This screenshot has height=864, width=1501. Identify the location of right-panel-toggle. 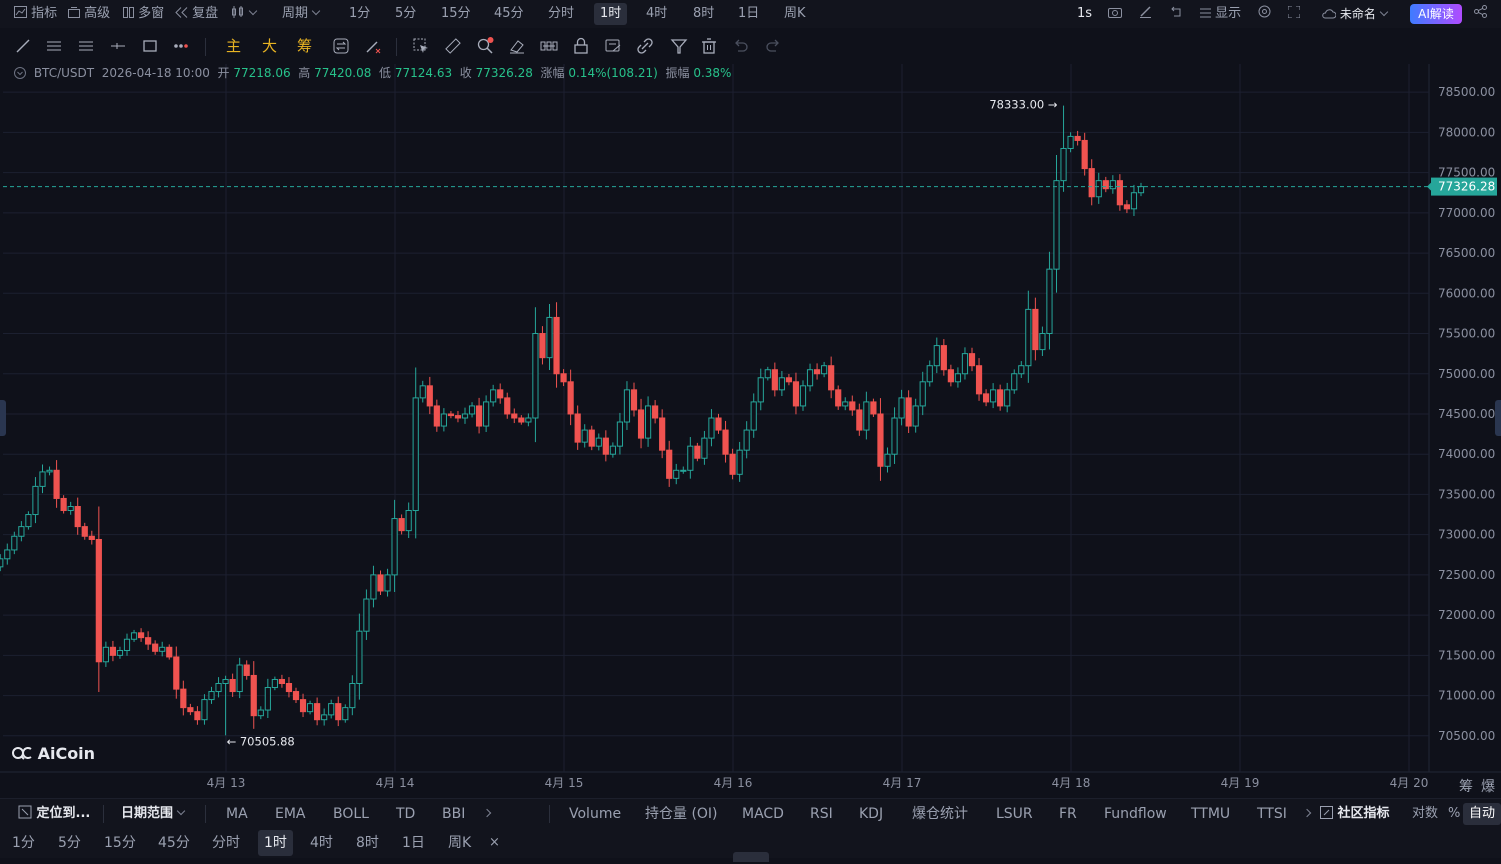
(1498, 418).